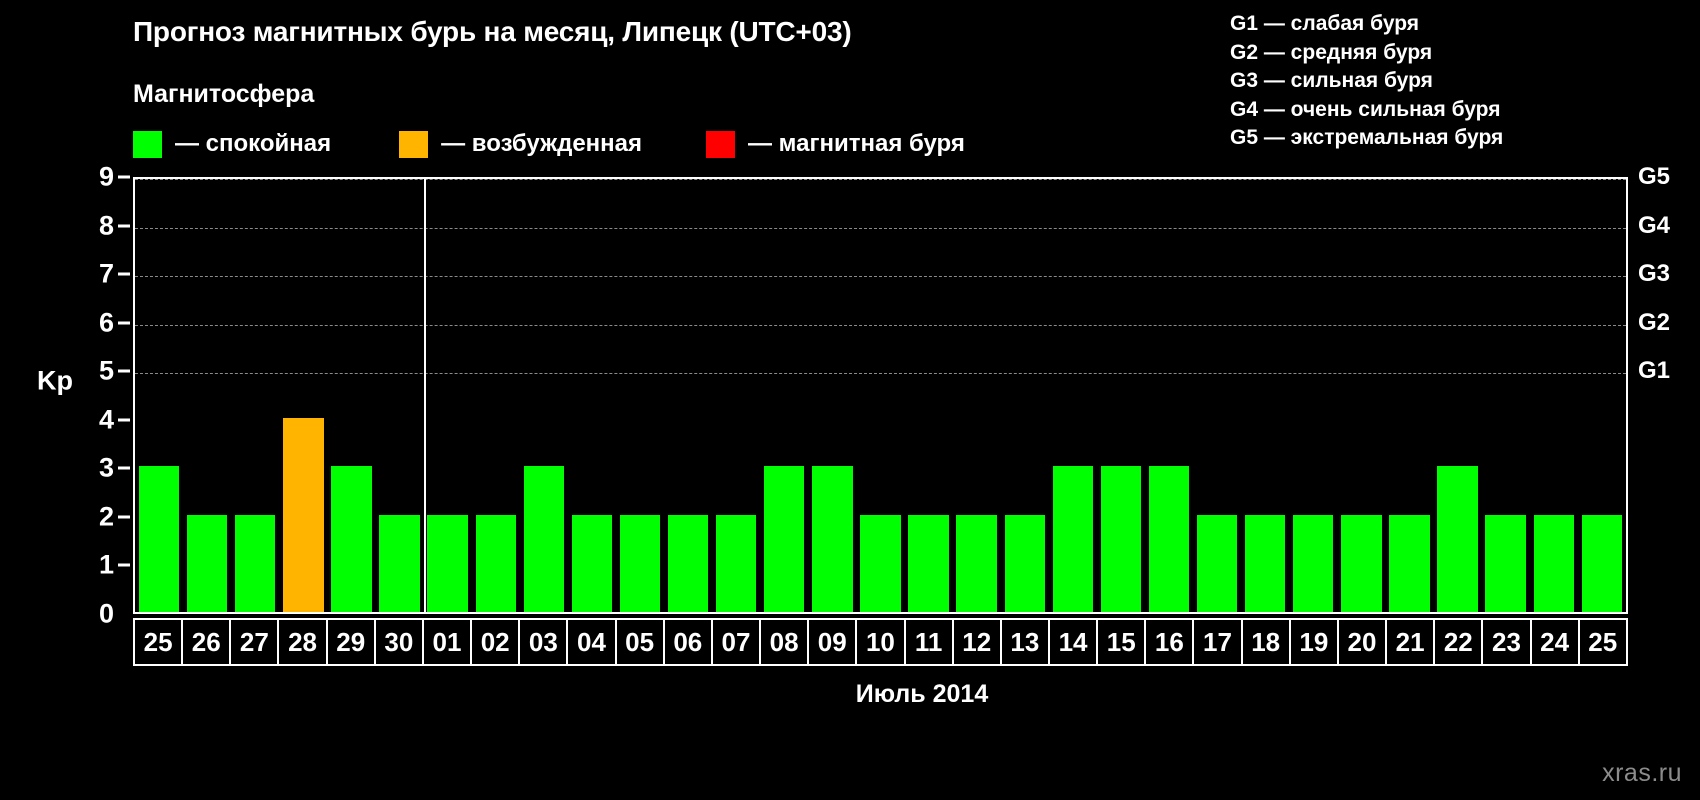  Describe the element at coordinates (147, 144) in the screenshot. I see `green-square-icon` at that location.